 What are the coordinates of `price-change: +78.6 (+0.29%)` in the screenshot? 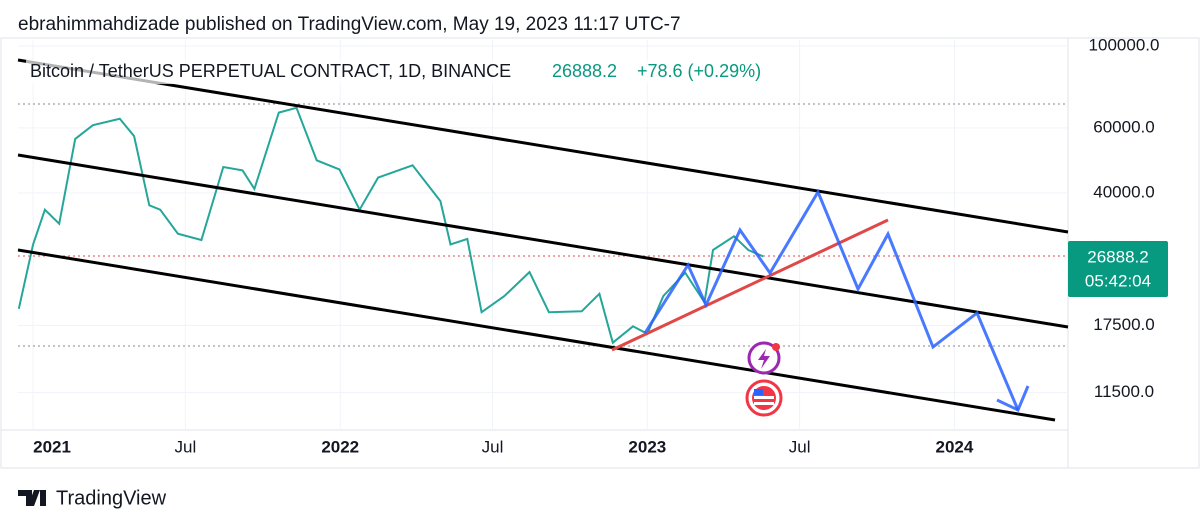 It's located at (699, 71).